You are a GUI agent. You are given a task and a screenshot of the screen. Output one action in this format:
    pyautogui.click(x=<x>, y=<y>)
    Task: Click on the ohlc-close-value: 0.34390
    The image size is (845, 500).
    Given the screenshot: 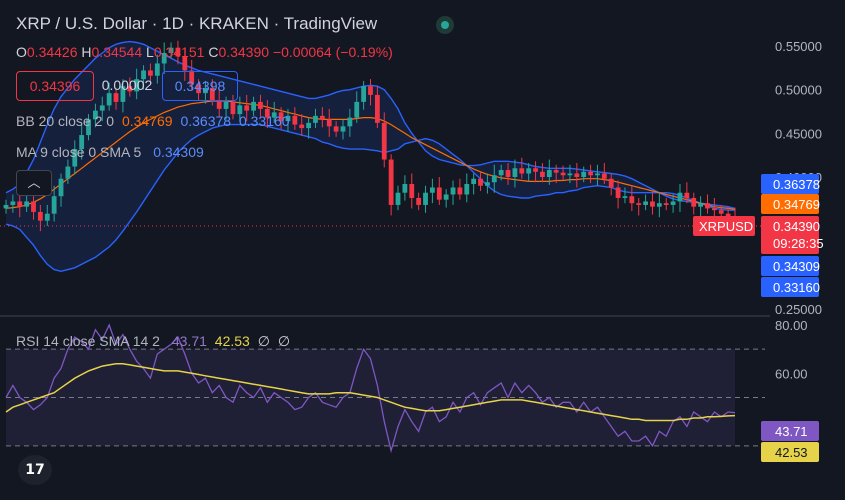 What is the action you would take?
    pyautogui.click(x=244, y=52)
    